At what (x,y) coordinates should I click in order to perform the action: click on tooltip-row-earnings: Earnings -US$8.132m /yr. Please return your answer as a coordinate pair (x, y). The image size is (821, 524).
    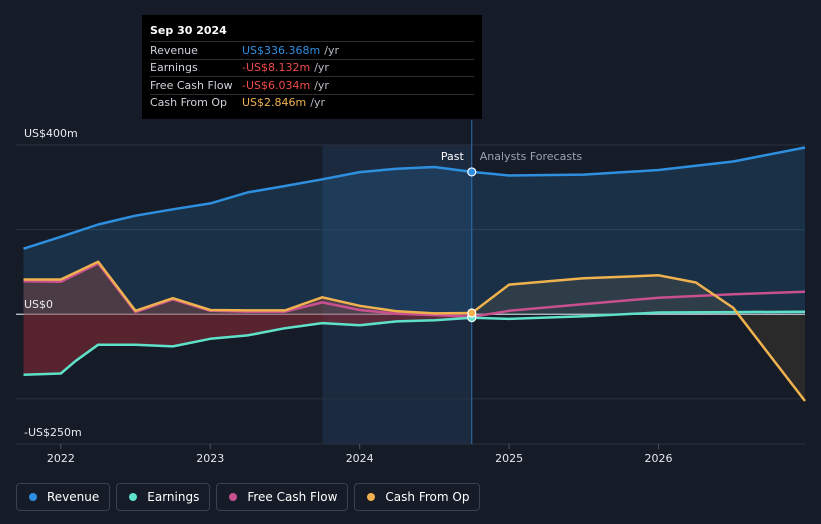
    Looking at the image, I should click on (312, 67).